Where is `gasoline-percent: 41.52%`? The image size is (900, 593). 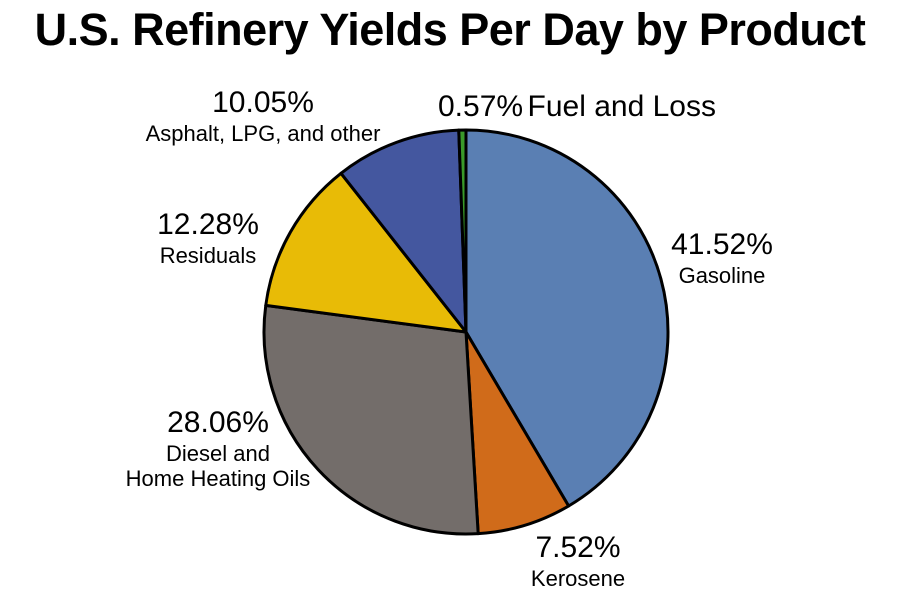 gasoline-percent: 41.52% is located at coordinates (722, 244).